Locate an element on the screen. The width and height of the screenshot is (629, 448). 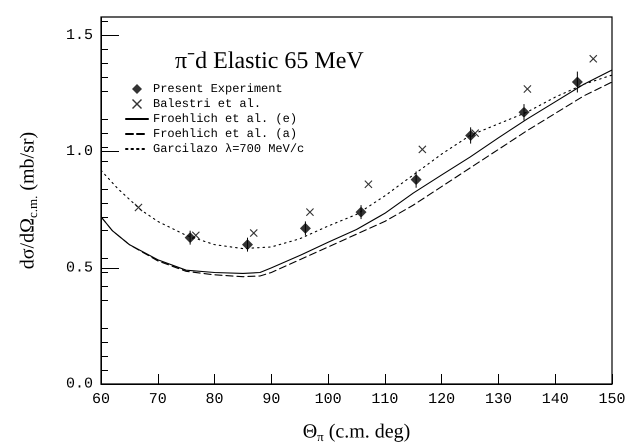
x-tick-label: 120 is located at coordinates (442, 399).